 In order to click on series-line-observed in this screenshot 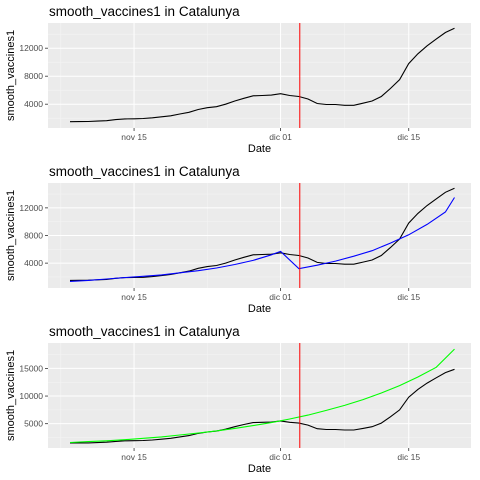, I will do `click(262, 406)`.